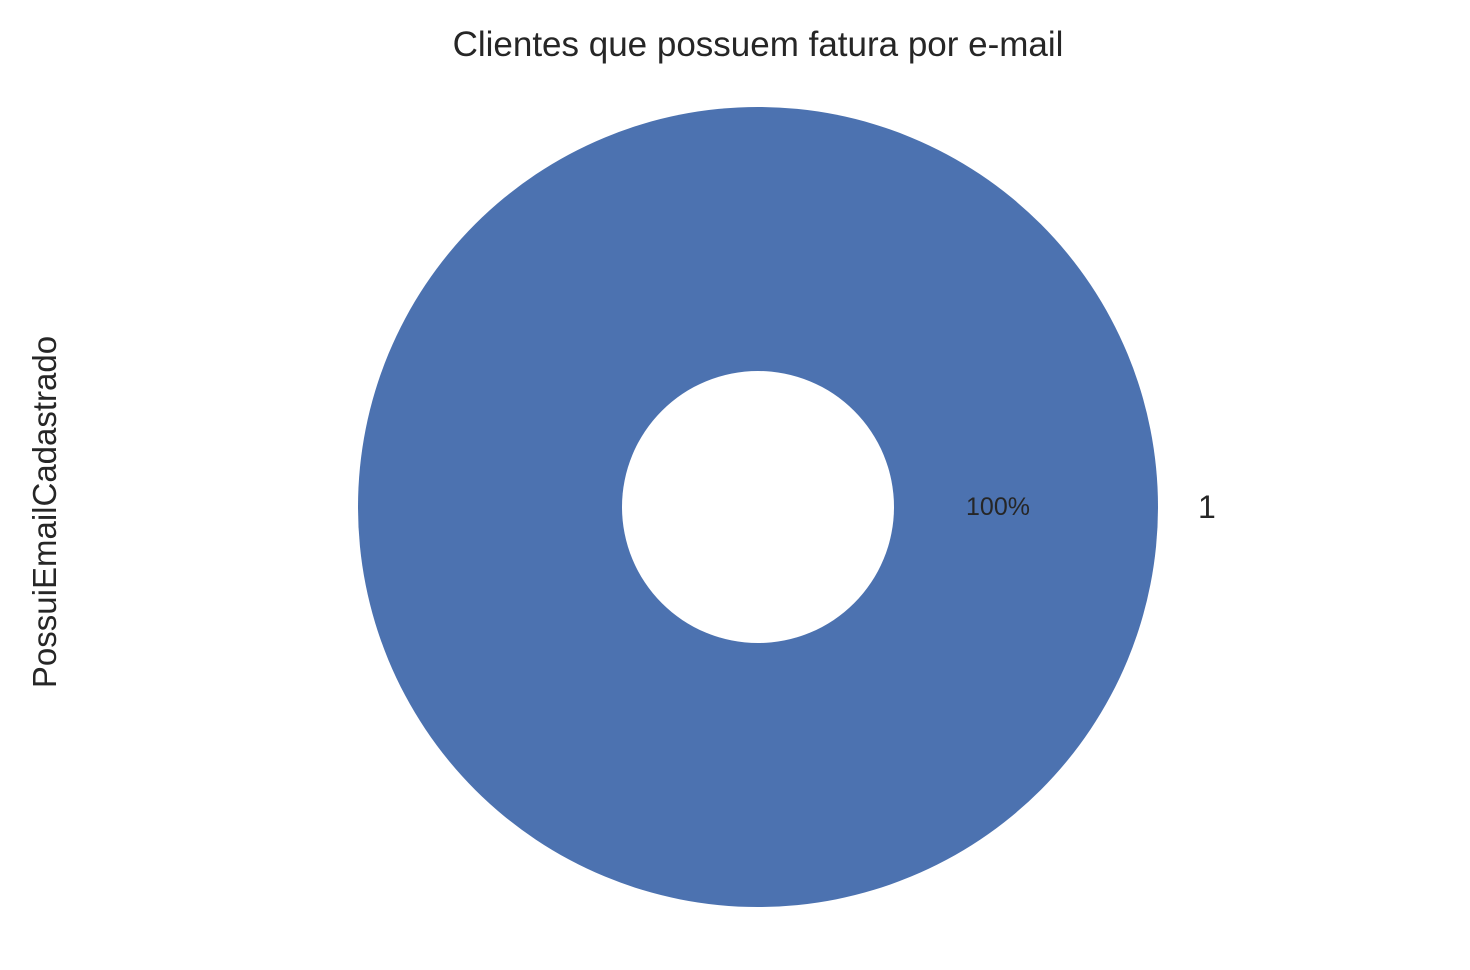 This screenshot has height=970, width=1470. What do you see at coordinates (1207, 507) in the screenshot?
I see `pie-category-label: 1` at bounding box center [1207, 507].